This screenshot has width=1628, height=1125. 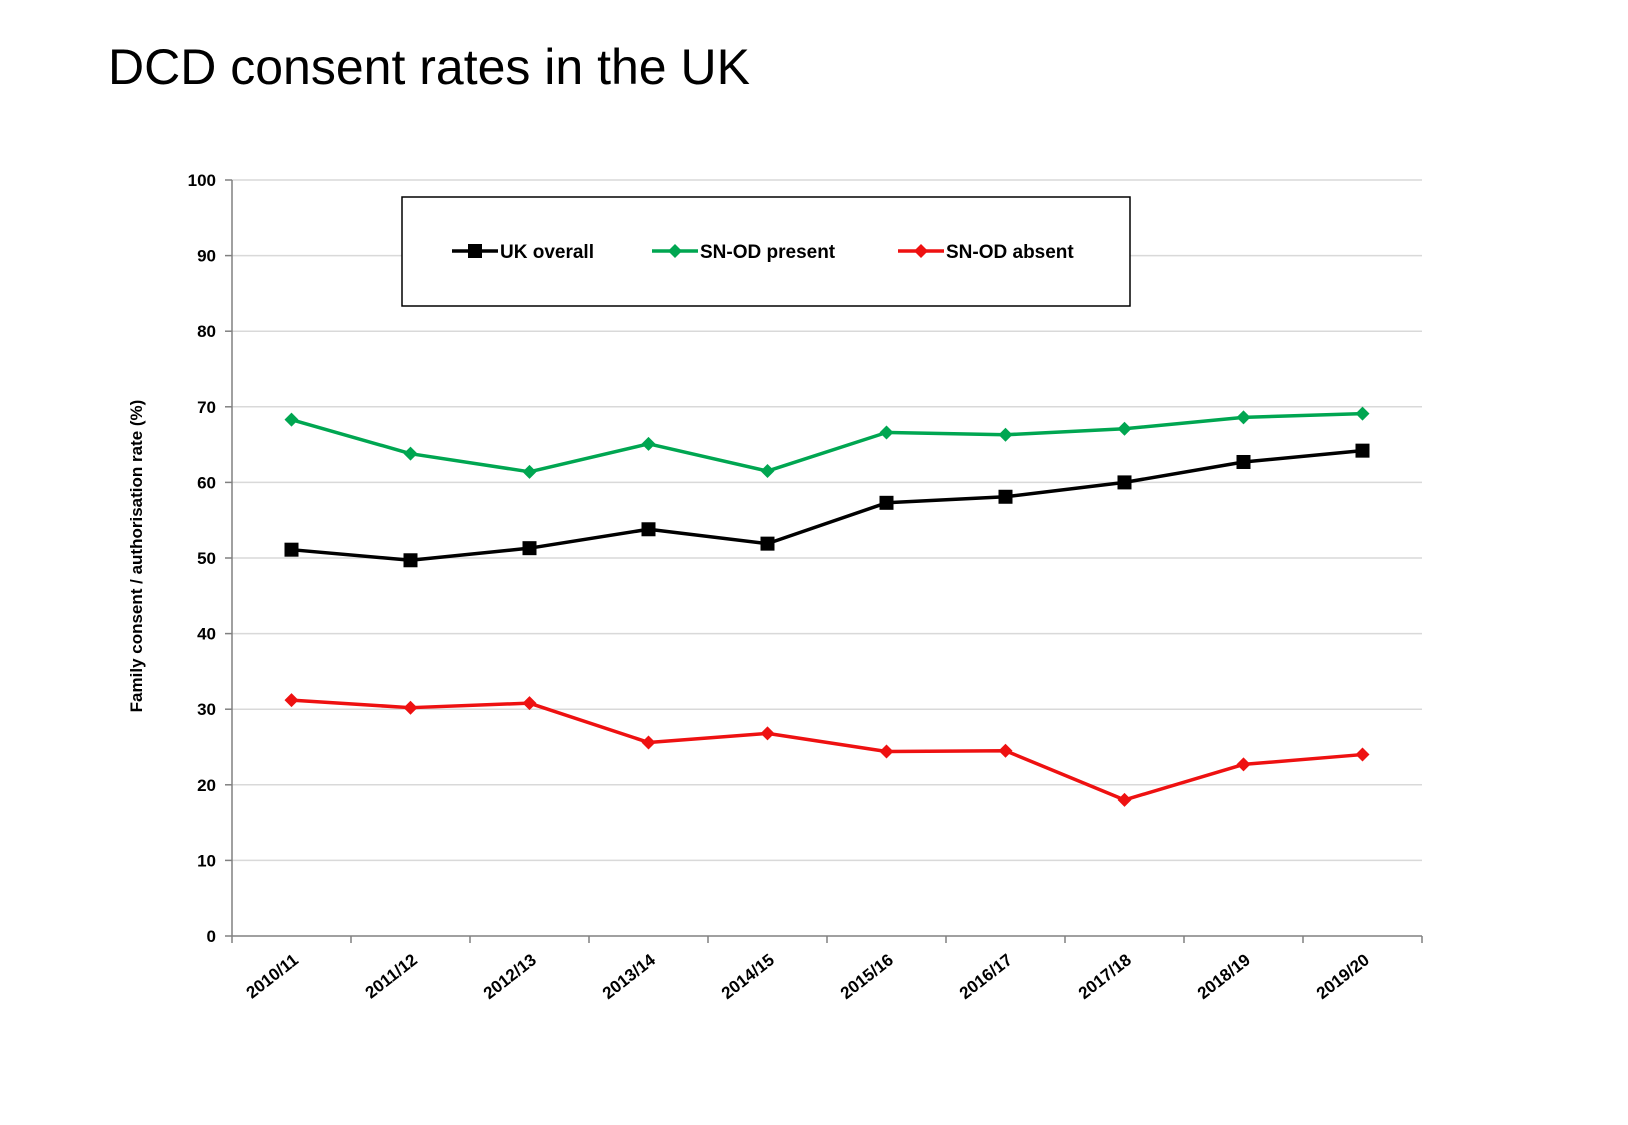 I want to click on y-tick-label: 100, so click(x=202, y=180).